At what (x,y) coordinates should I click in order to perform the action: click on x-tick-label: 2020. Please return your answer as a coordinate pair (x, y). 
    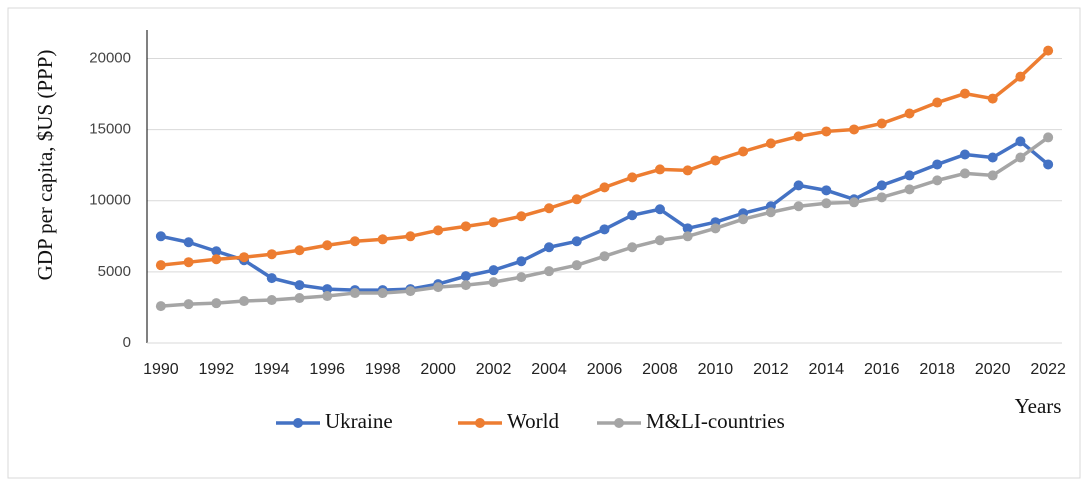
    Looking at the image, I should click on (993, 369).